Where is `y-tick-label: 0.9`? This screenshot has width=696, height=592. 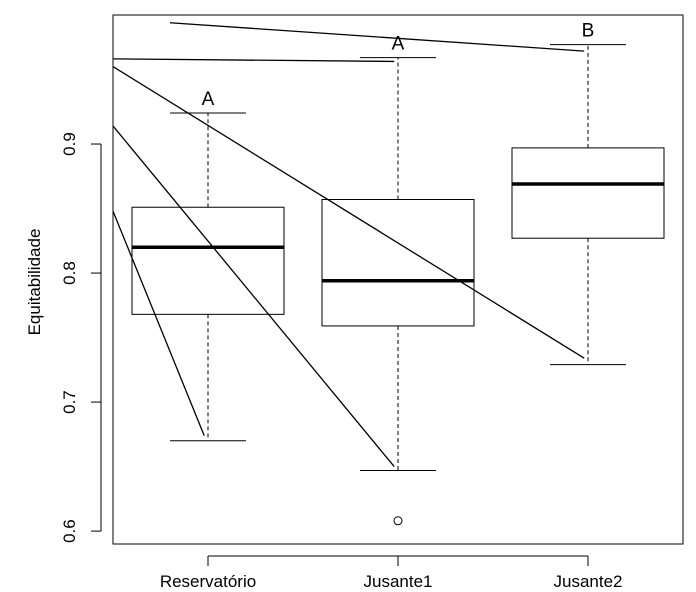 y-tick-label: 0.9 is located at coordinates (69, 144).